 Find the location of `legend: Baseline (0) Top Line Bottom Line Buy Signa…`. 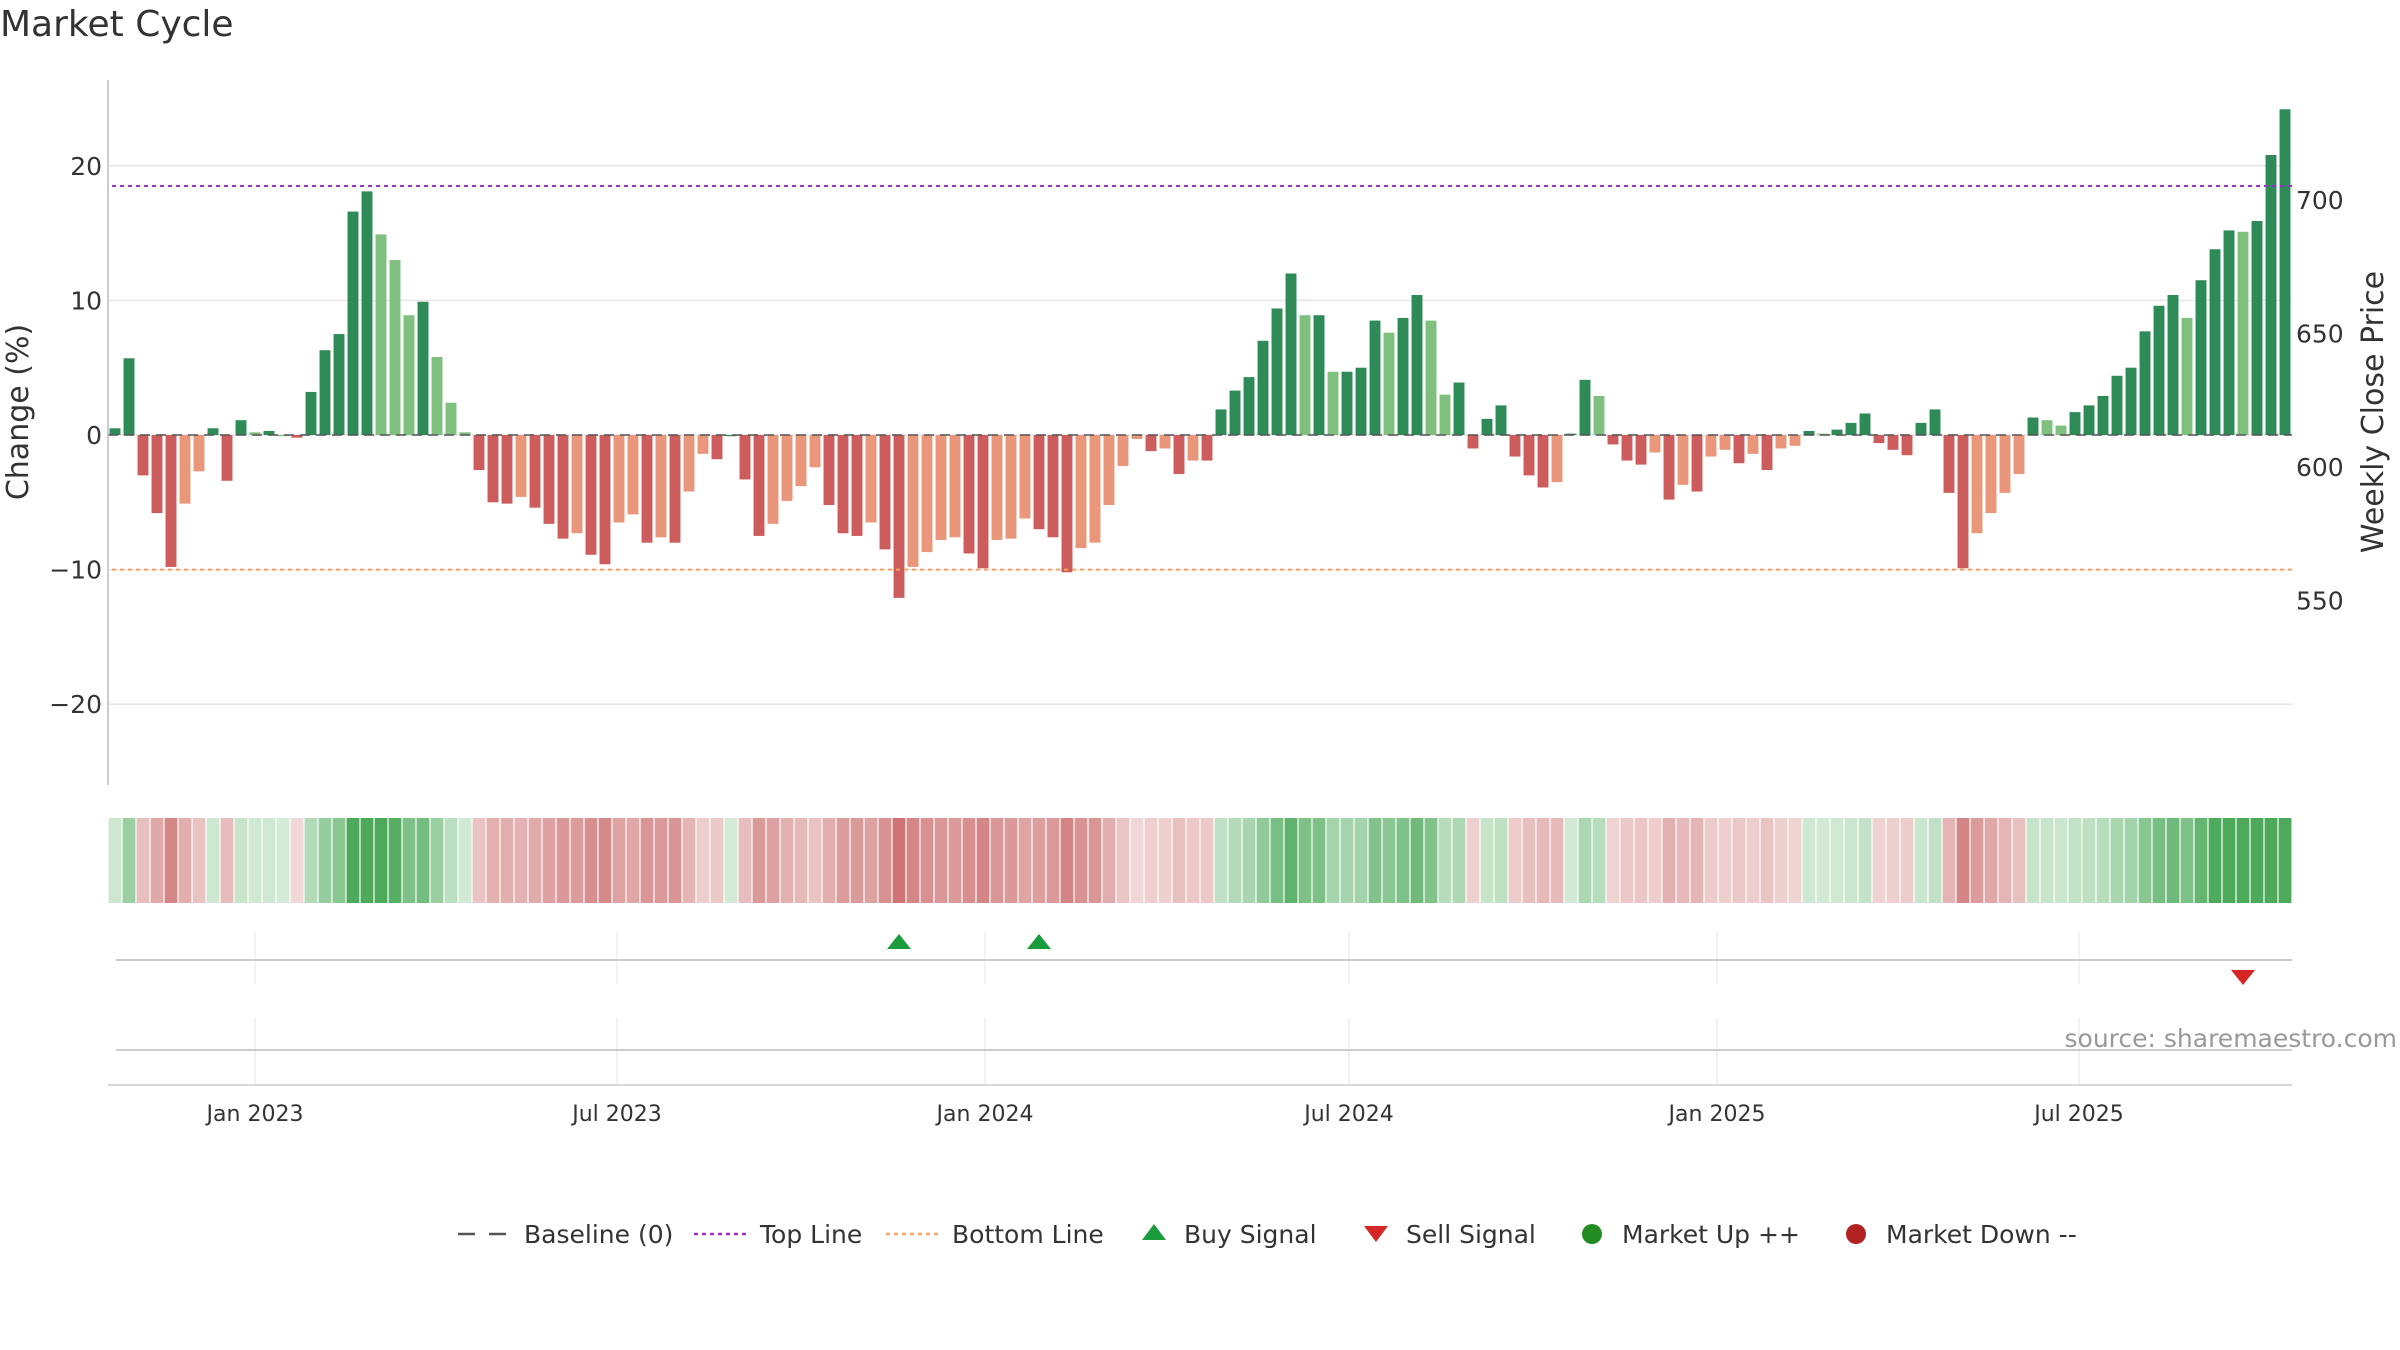

legend: Baseline (0) Top Line Bottom Line Buy Signa… is located at coordinates (1267, 1234).